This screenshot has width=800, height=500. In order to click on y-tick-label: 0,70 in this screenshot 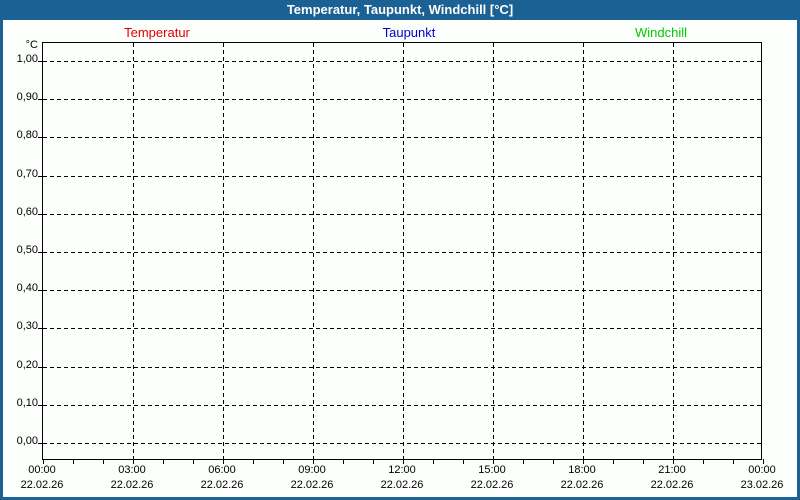, I will do `click(27, 174)`.